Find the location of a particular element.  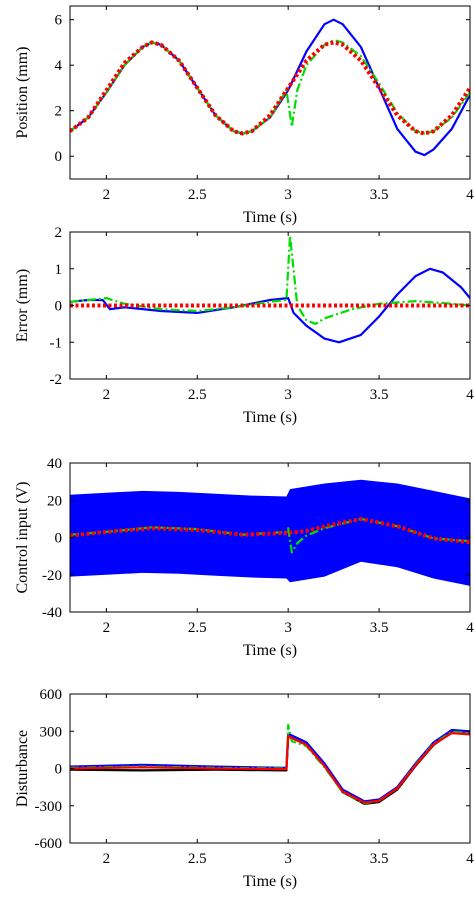

chart-4-marks is located at coordinates (270, 764).